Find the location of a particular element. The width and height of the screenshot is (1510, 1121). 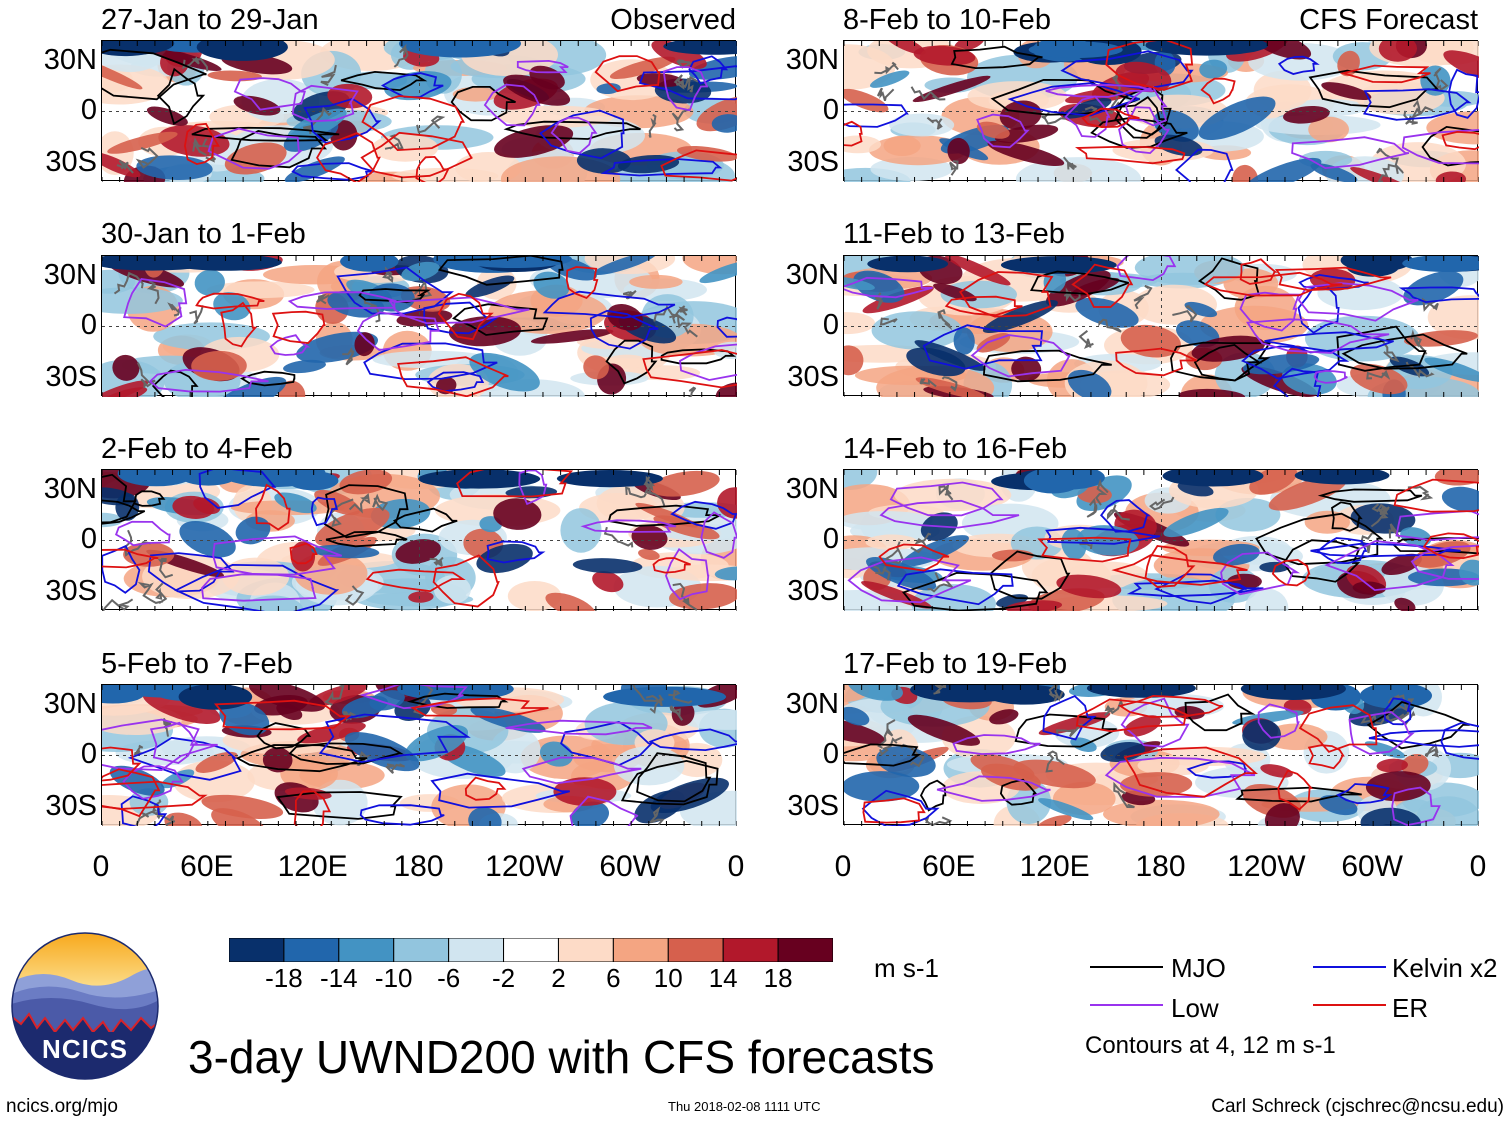

panel-title: 5-Feb to 7-Feb is located at coordinates (197, 664).